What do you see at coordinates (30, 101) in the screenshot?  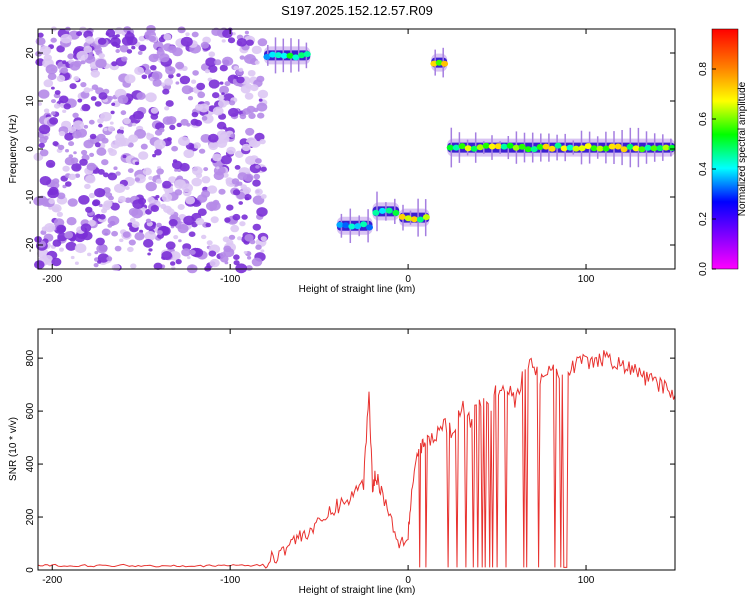 I see `y-tick-label: 10` at bounding box center [30, 101].